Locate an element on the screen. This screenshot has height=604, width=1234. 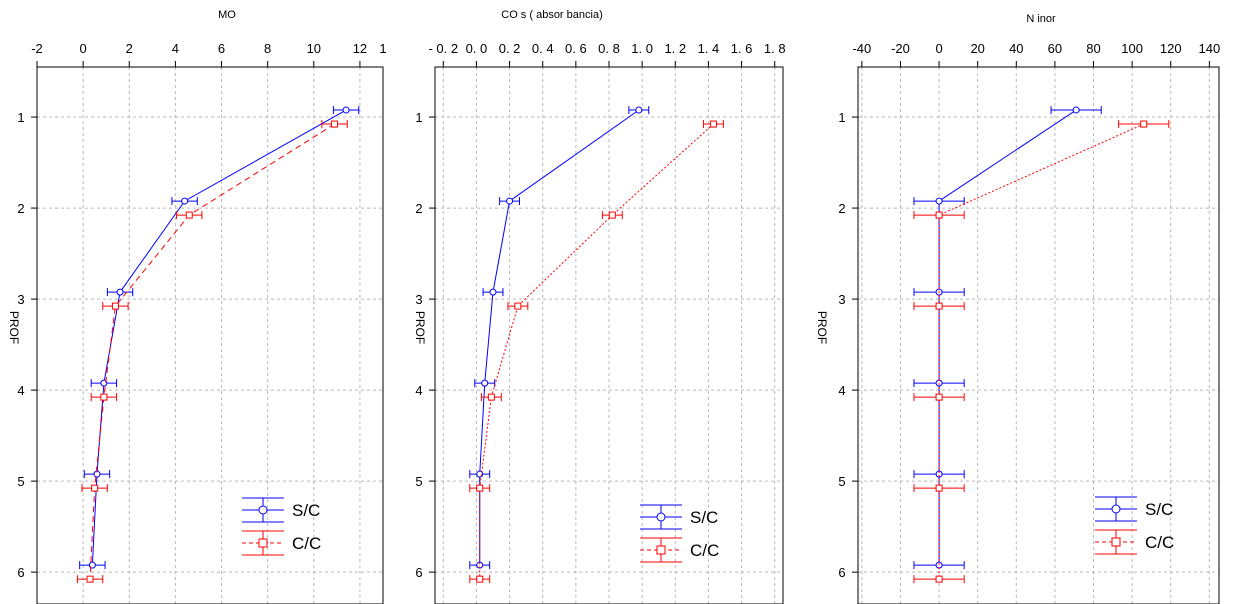
x-tick-label: 40 is located at coordinates (1016, 48).